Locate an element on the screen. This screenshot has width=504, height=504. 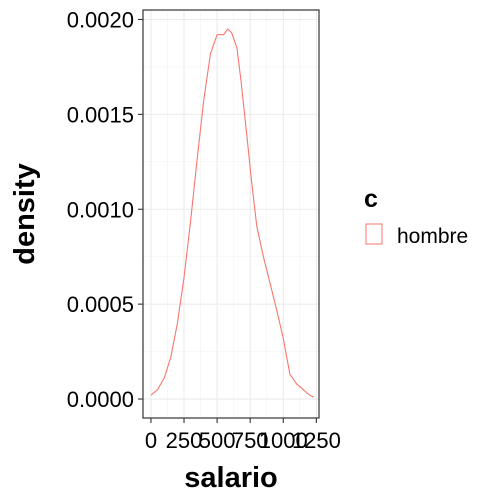
x-tick-label: 1250 is located at coordinates (316, 440).